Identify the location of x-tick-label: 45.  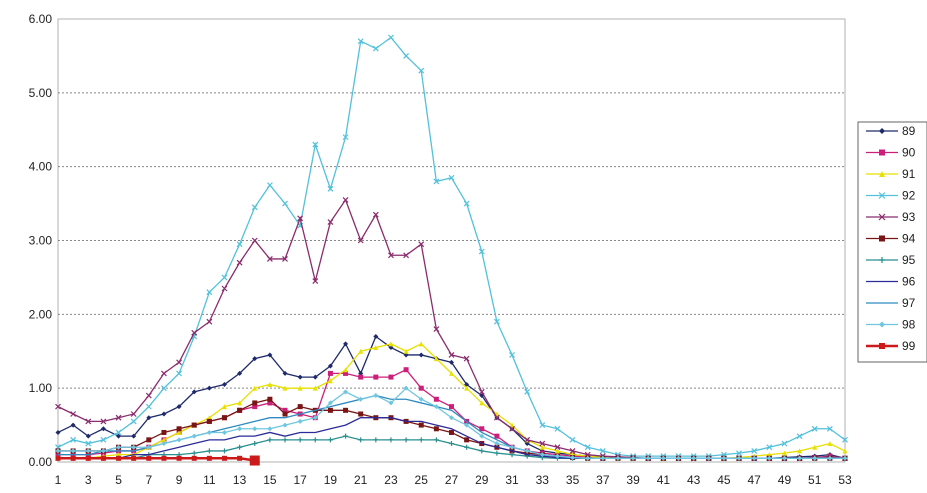
(724, 480).